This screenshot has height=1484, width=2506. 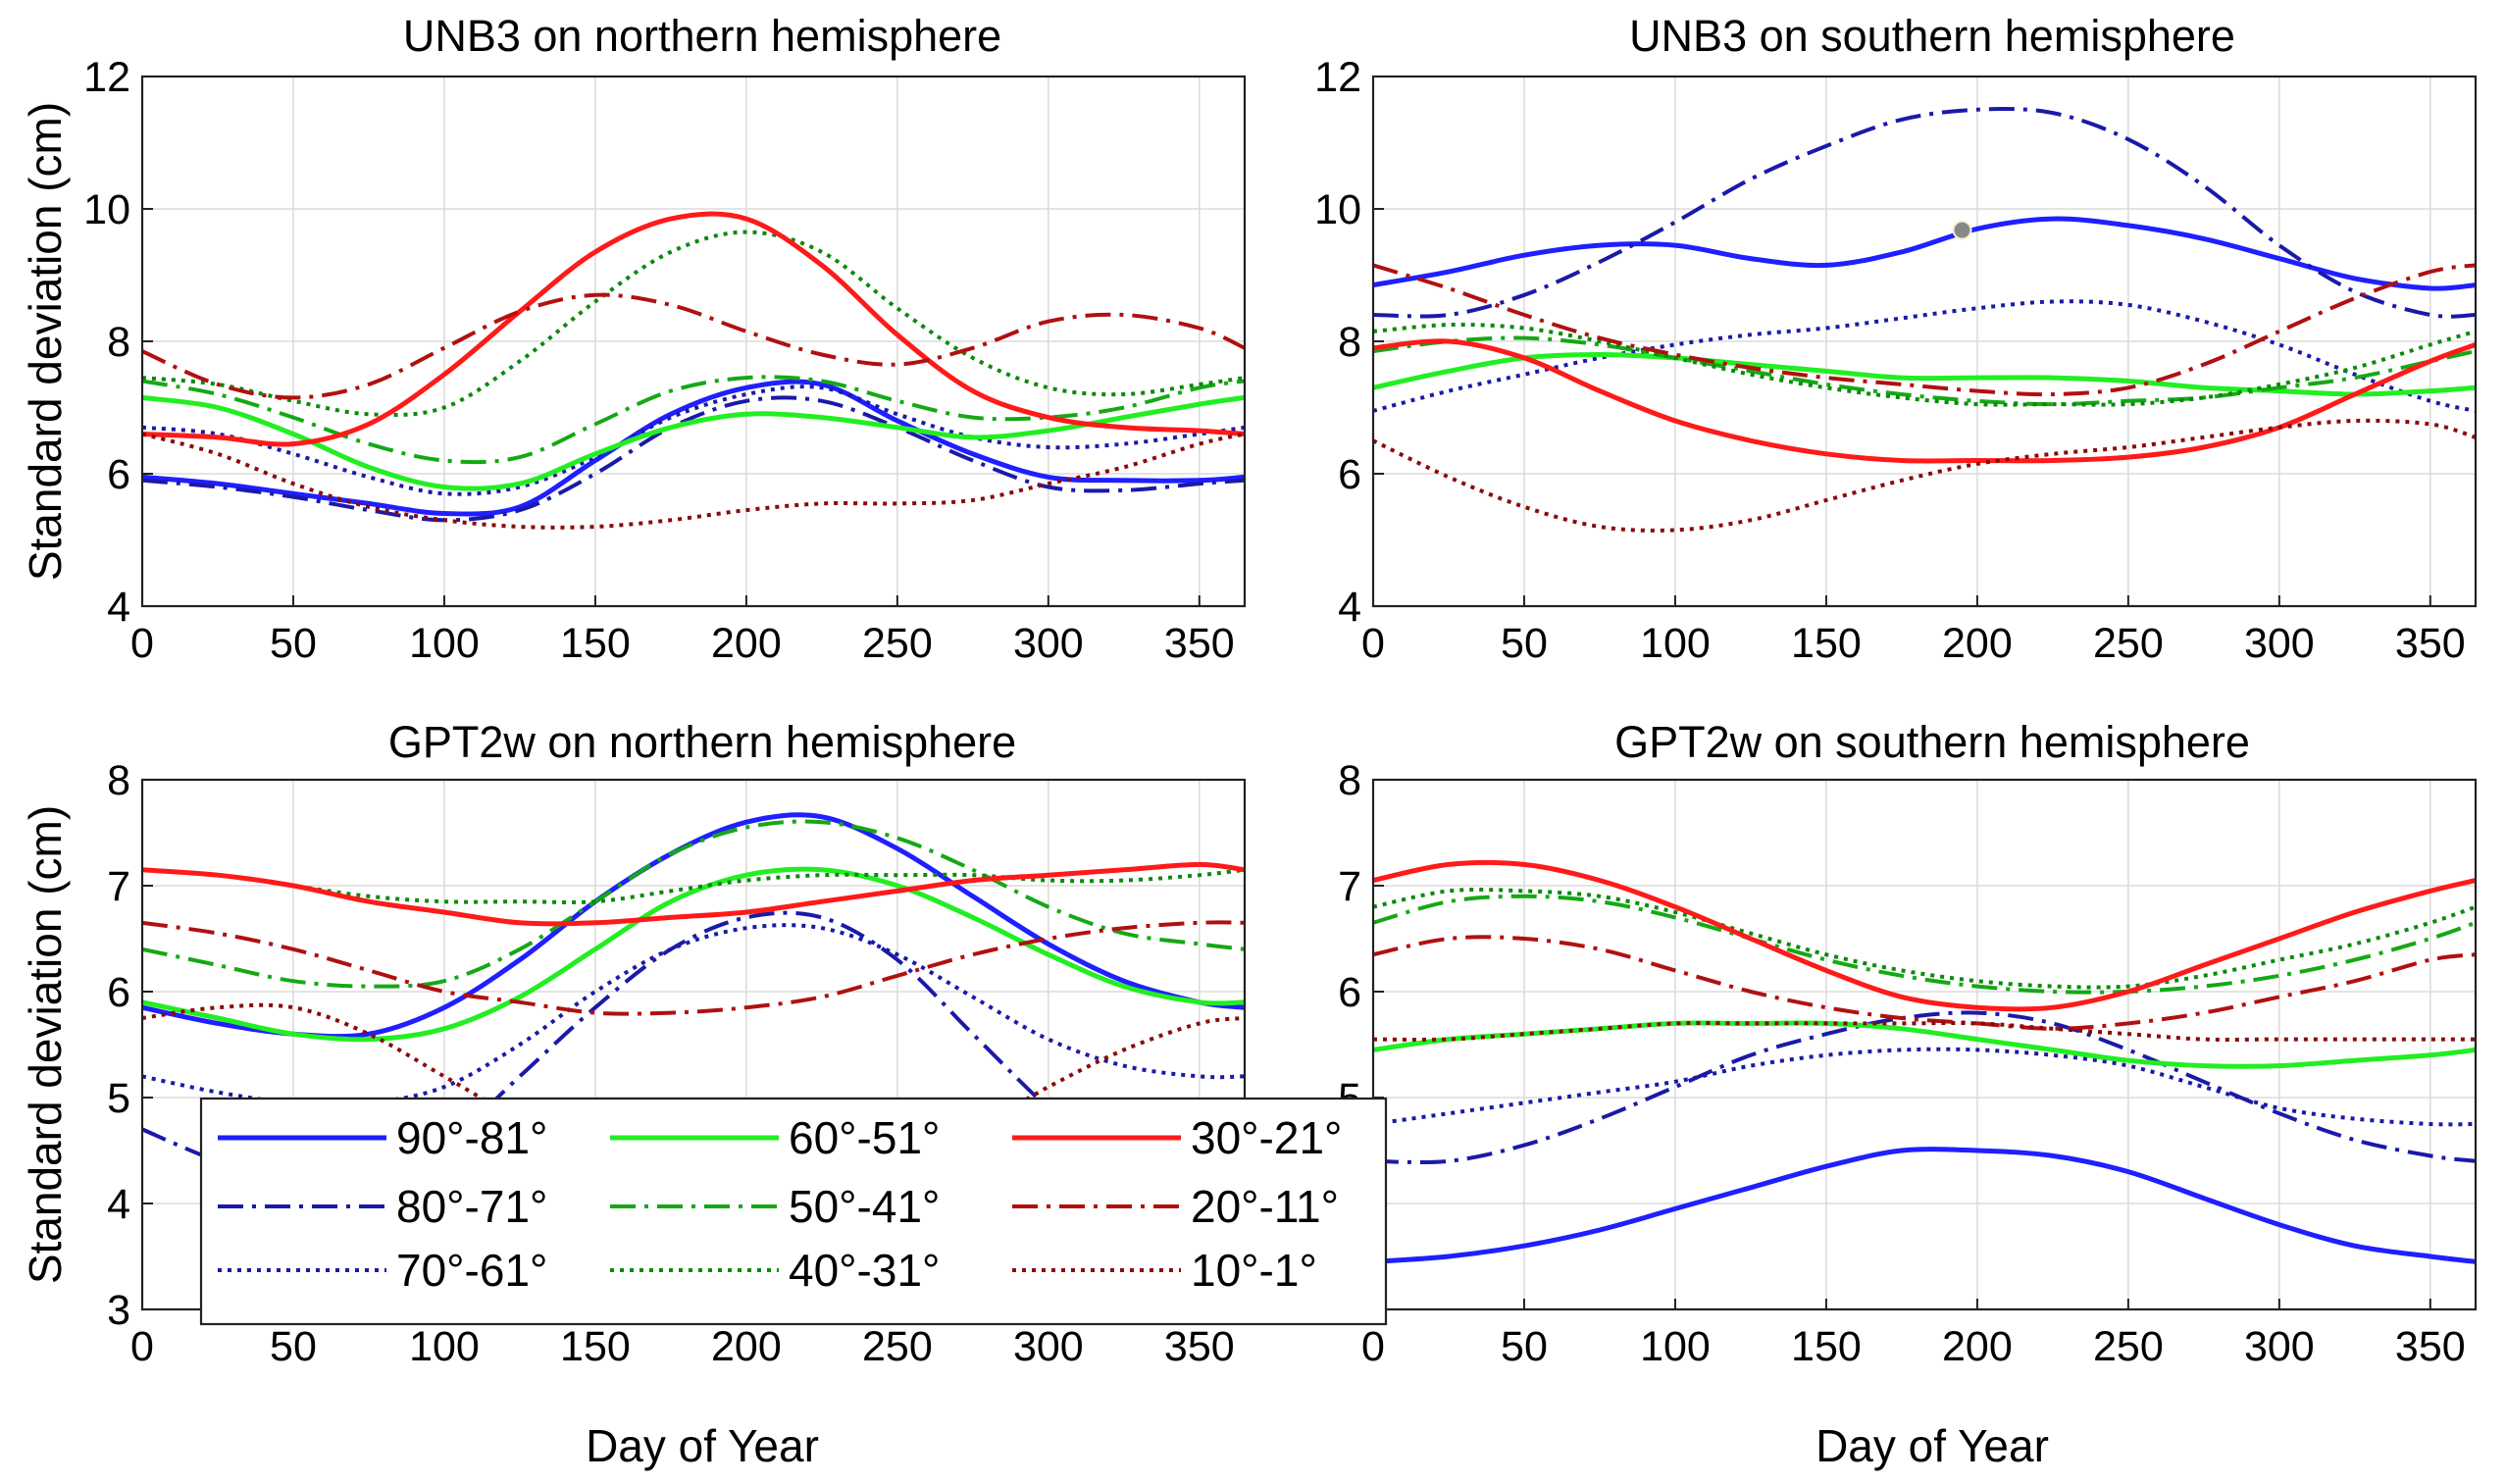 What do you see at coordinates (382, 1206) in the screenshot?
I see `legend-entry: 80°-71°` at bounding box center [382, 1206].